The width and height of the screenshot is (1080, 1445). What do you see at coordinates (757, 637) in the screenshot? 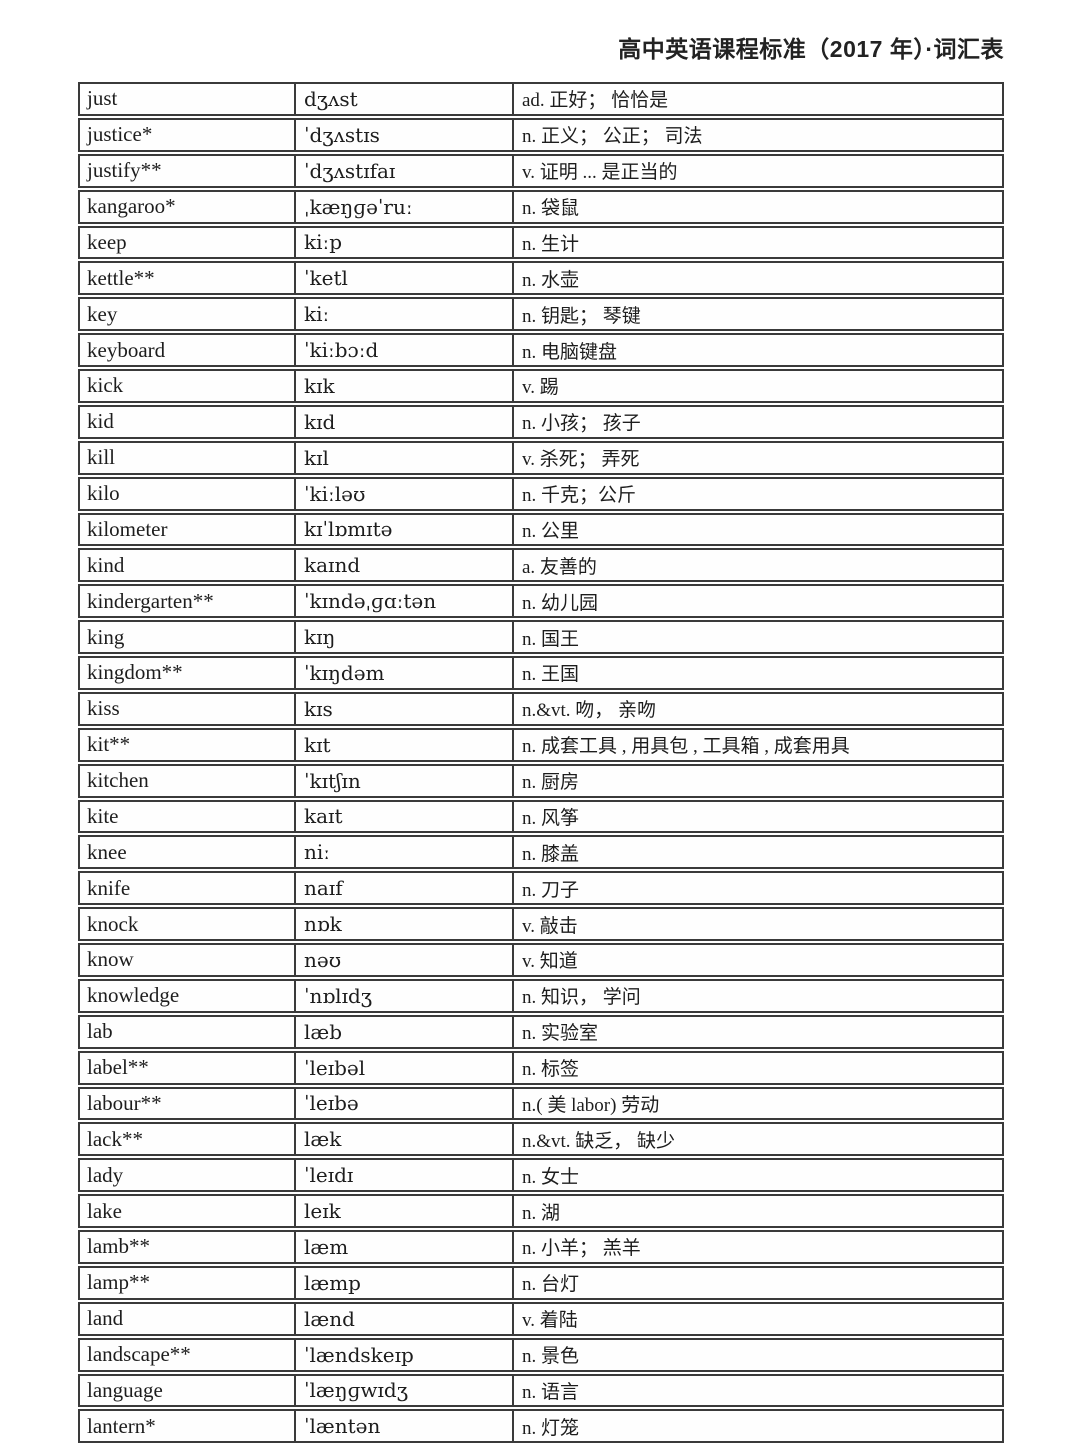
I see `definition-cell: n. 国王` at bounding box center [757, 637].